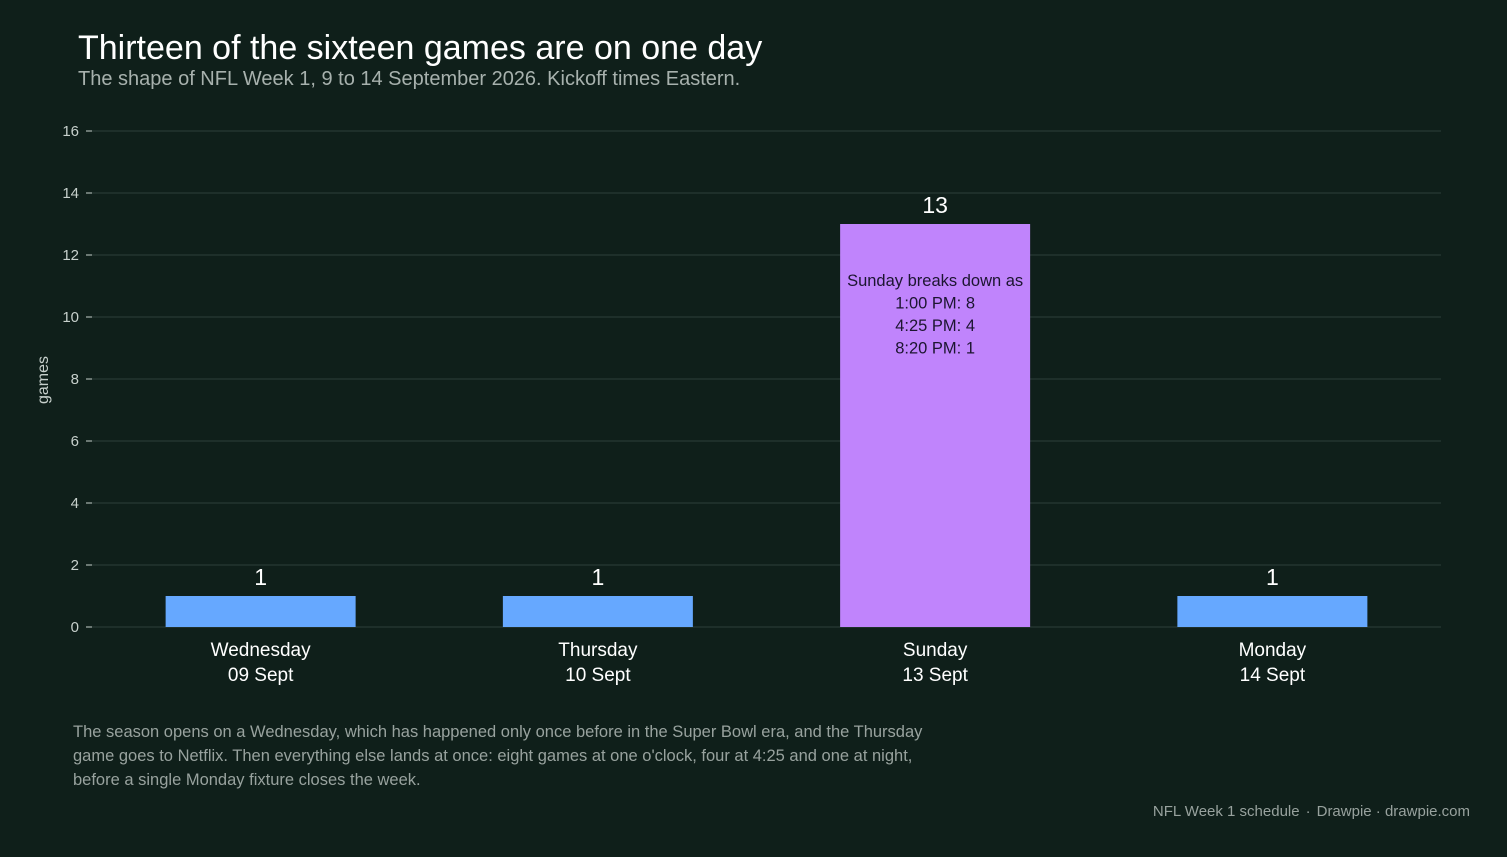  I want to click on bar-annotation-line: 4:25 PM: 4, so click(935, 326).